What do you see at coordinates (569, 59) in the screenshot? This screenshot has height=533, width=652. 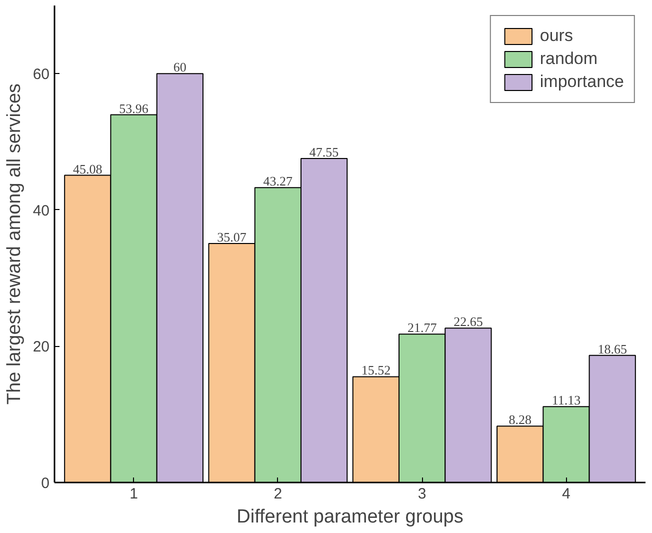 I see `legend-label: random` at bounding box center [569, 59].